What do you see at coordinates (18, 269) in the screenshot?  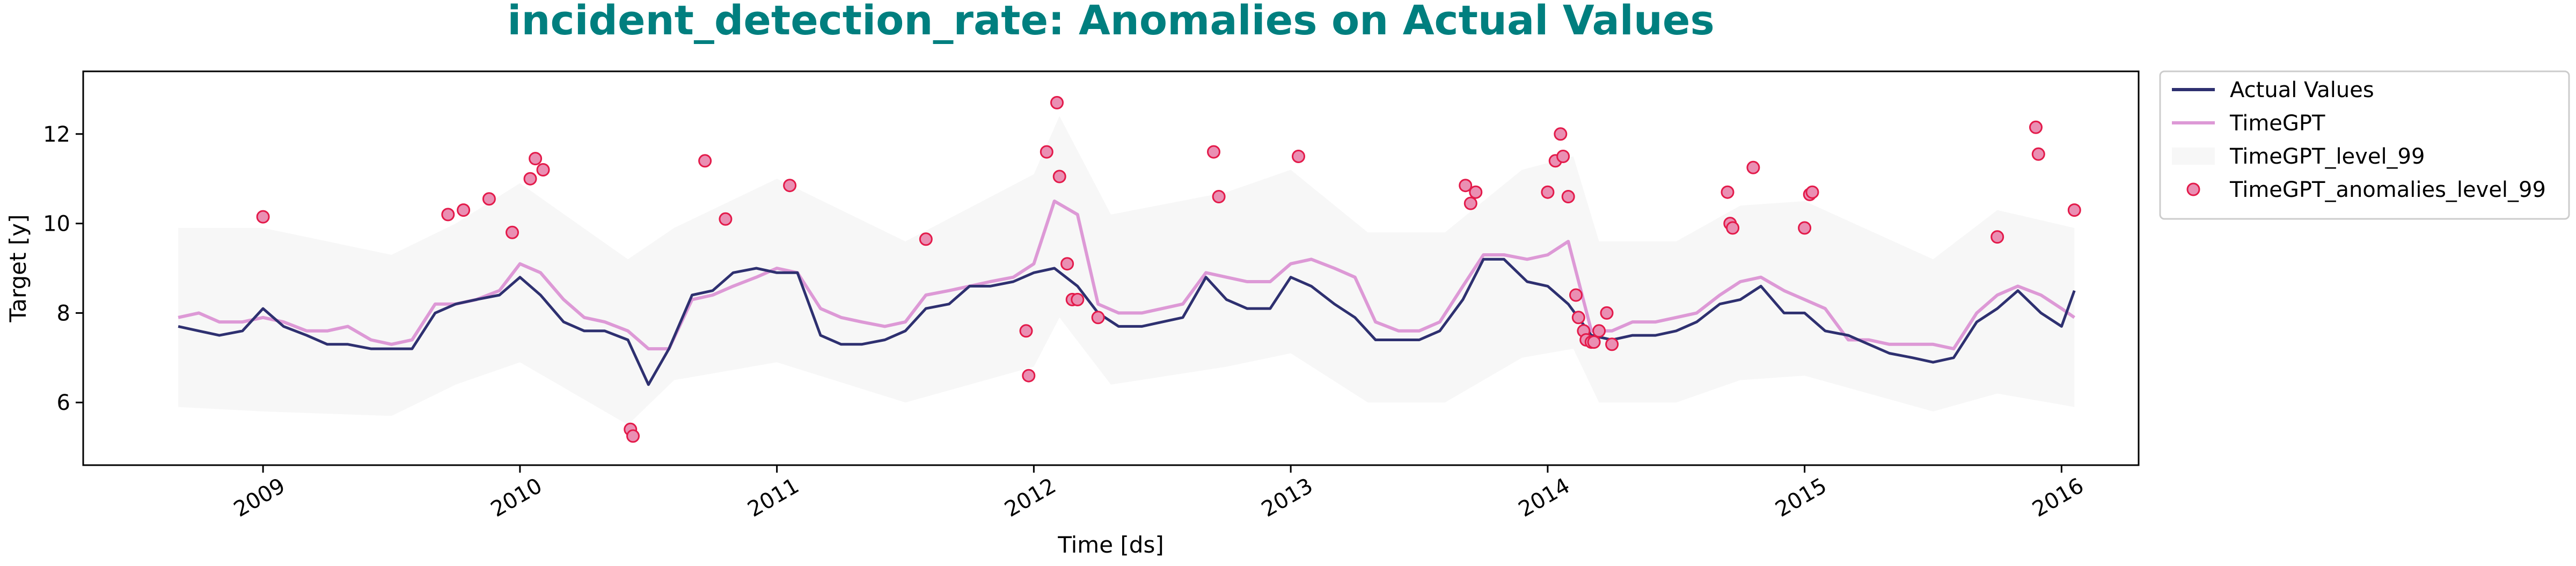 I see `y-axis-label: Target [y]` at bounding box center [18, 269].